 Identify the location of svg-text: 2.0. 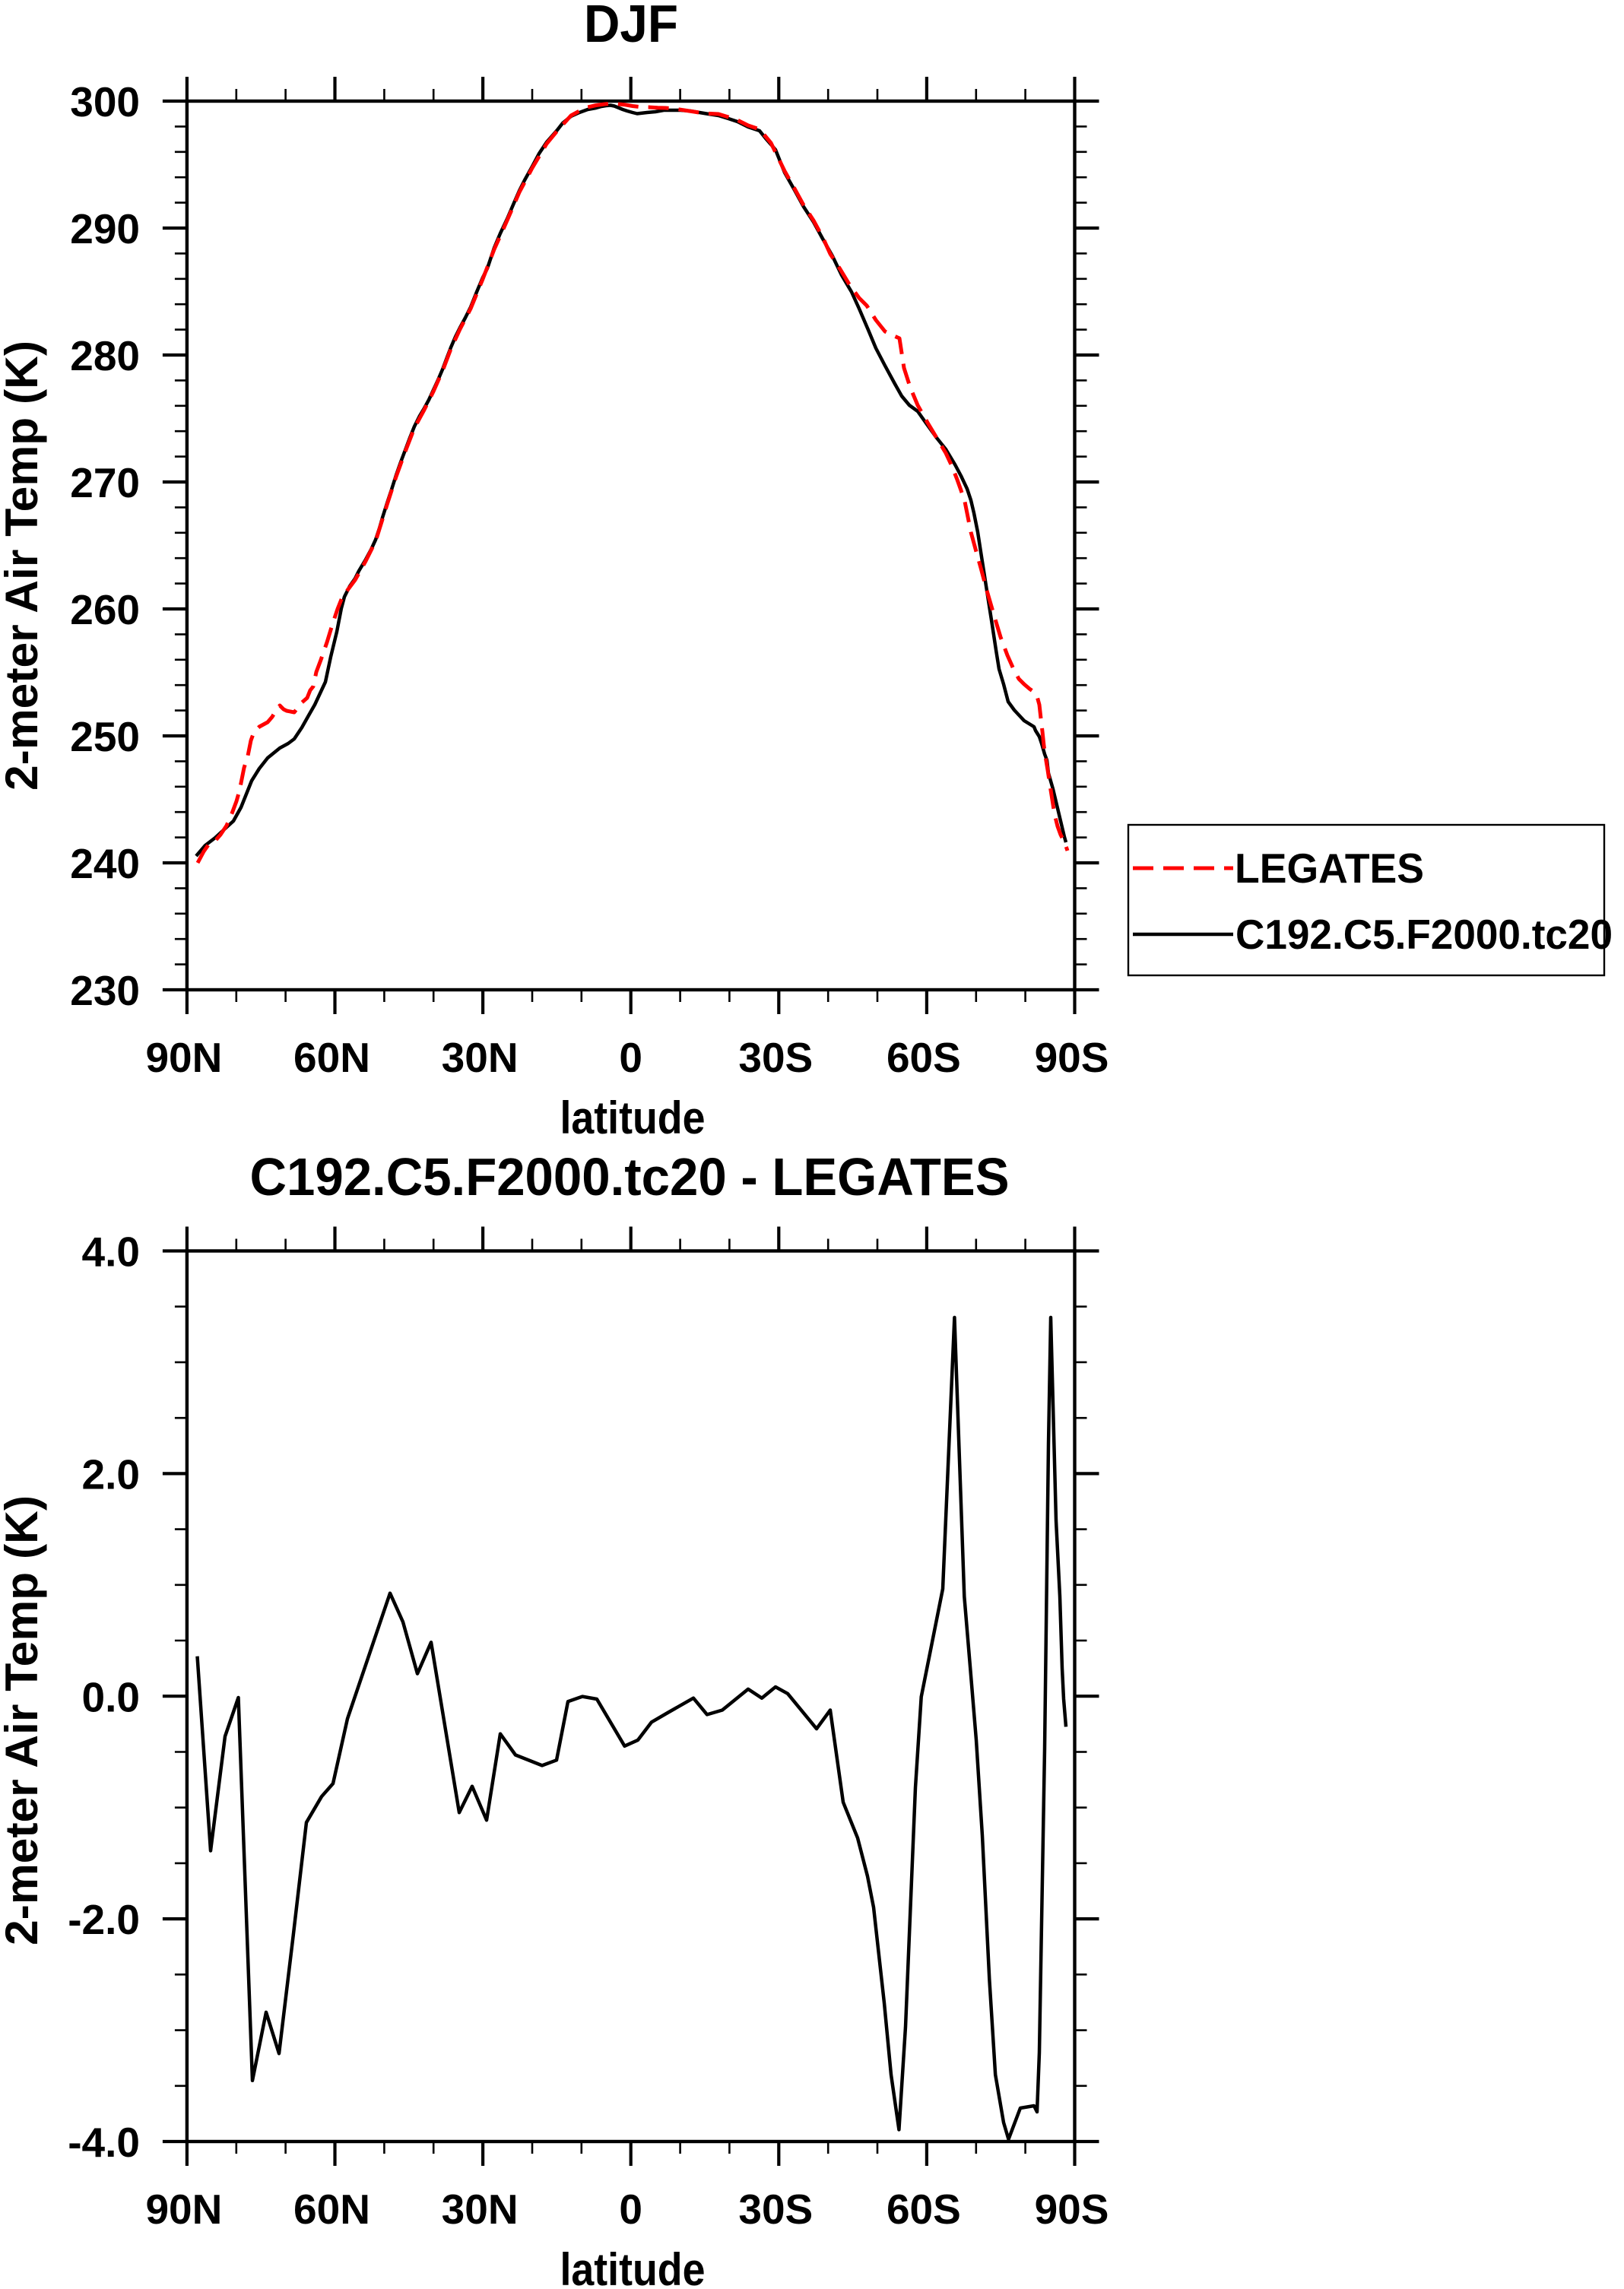
(111, 1474).